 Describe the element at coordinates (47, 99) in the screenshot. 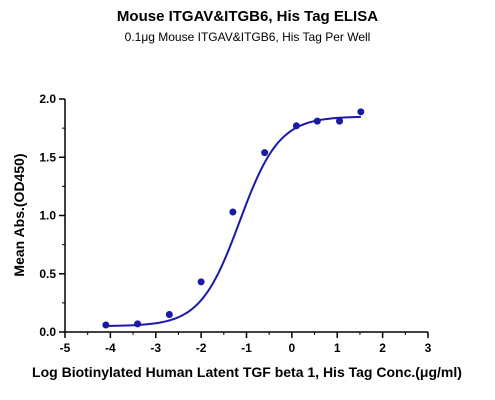

I see `y-tick-label: 2.0` at that location.